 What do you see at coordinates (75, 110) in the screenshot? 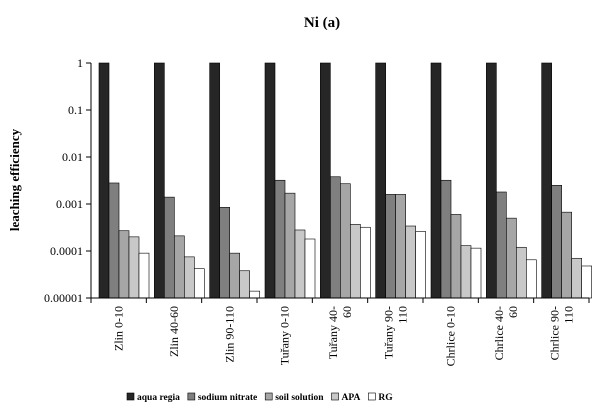
I see `y-tick-label: 0.1` at bounding box center [75, 110].